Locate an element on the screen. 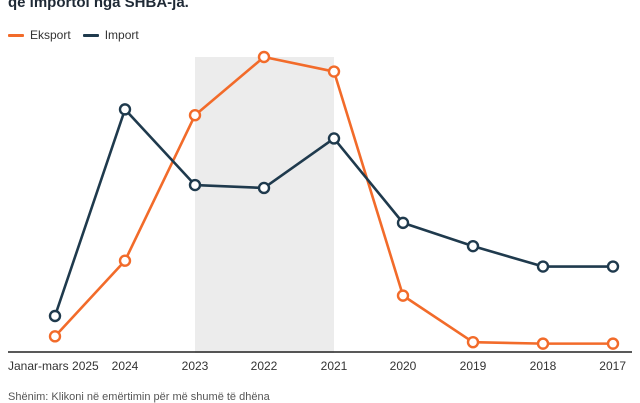 The height and width of the screenshot is (403, 640). x-tick-label: 2021 is located at coordinates (334, 366).